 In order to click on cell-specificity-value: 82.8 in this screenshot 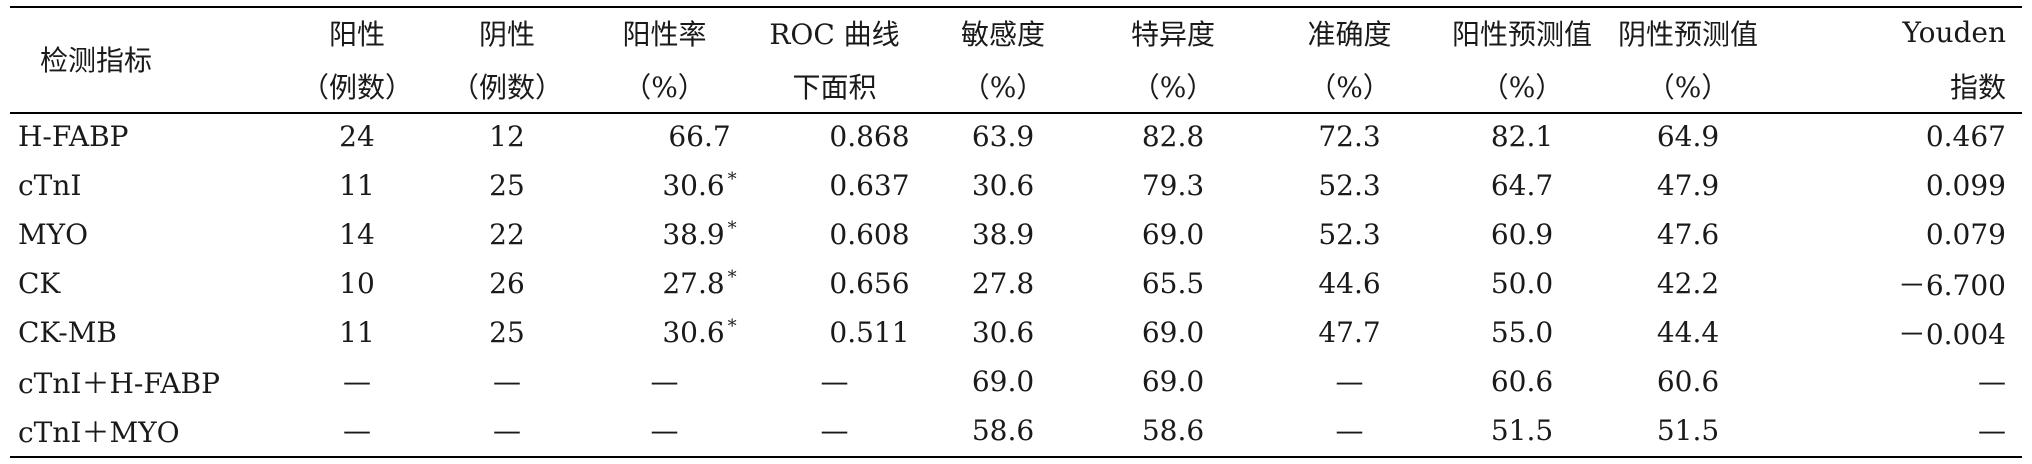, I will do `click(1173, 136)`.